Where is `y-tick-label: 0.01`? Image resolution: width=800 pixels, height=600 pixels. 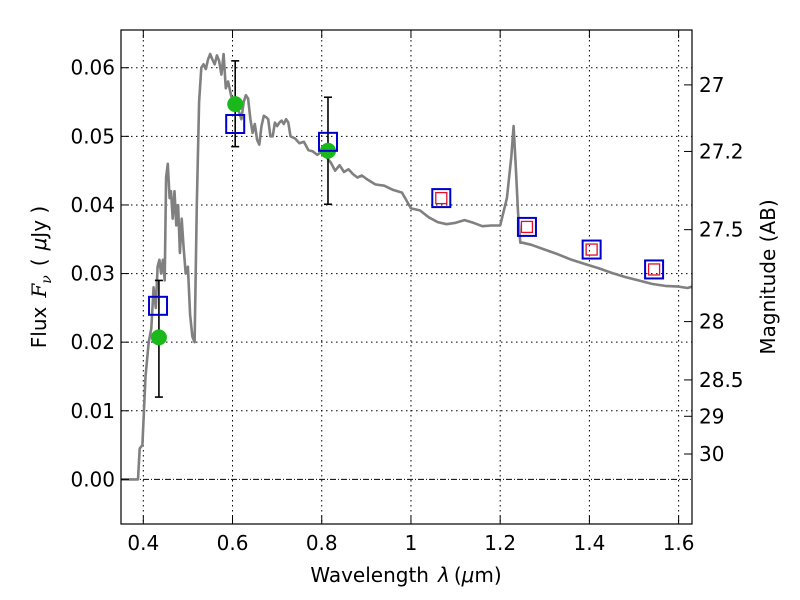 y-tick-label: 0.01 is located at coordinates (92, 411).